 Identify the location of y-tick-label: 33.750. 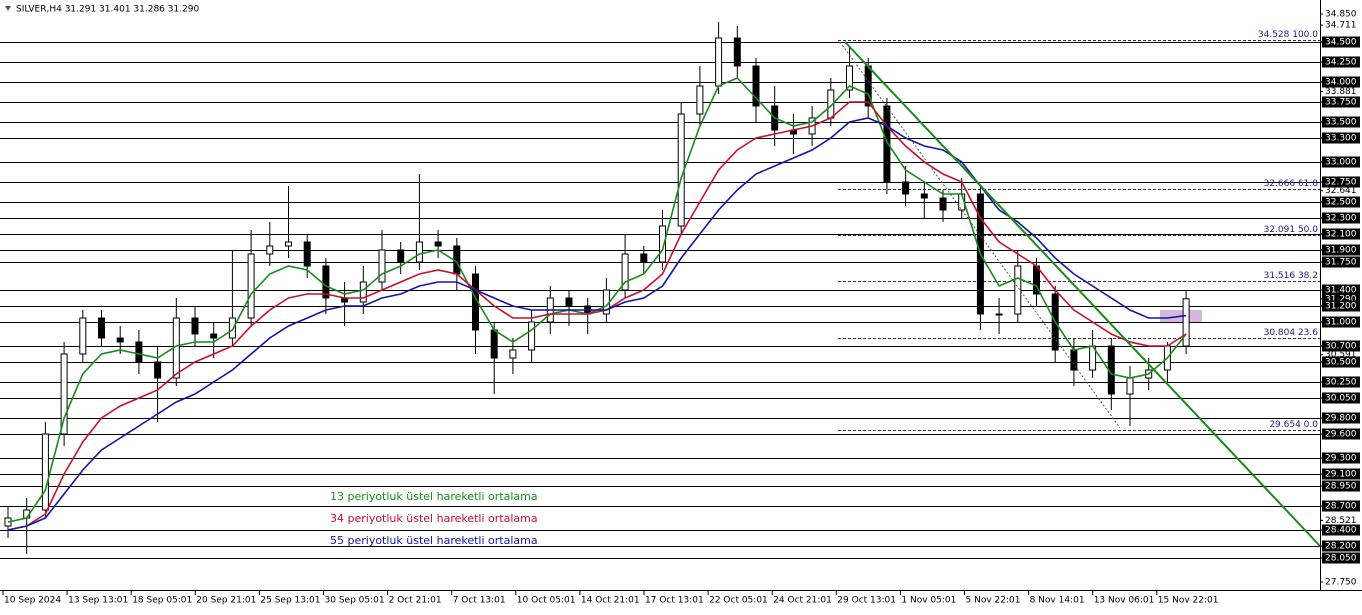
(1341, 103).